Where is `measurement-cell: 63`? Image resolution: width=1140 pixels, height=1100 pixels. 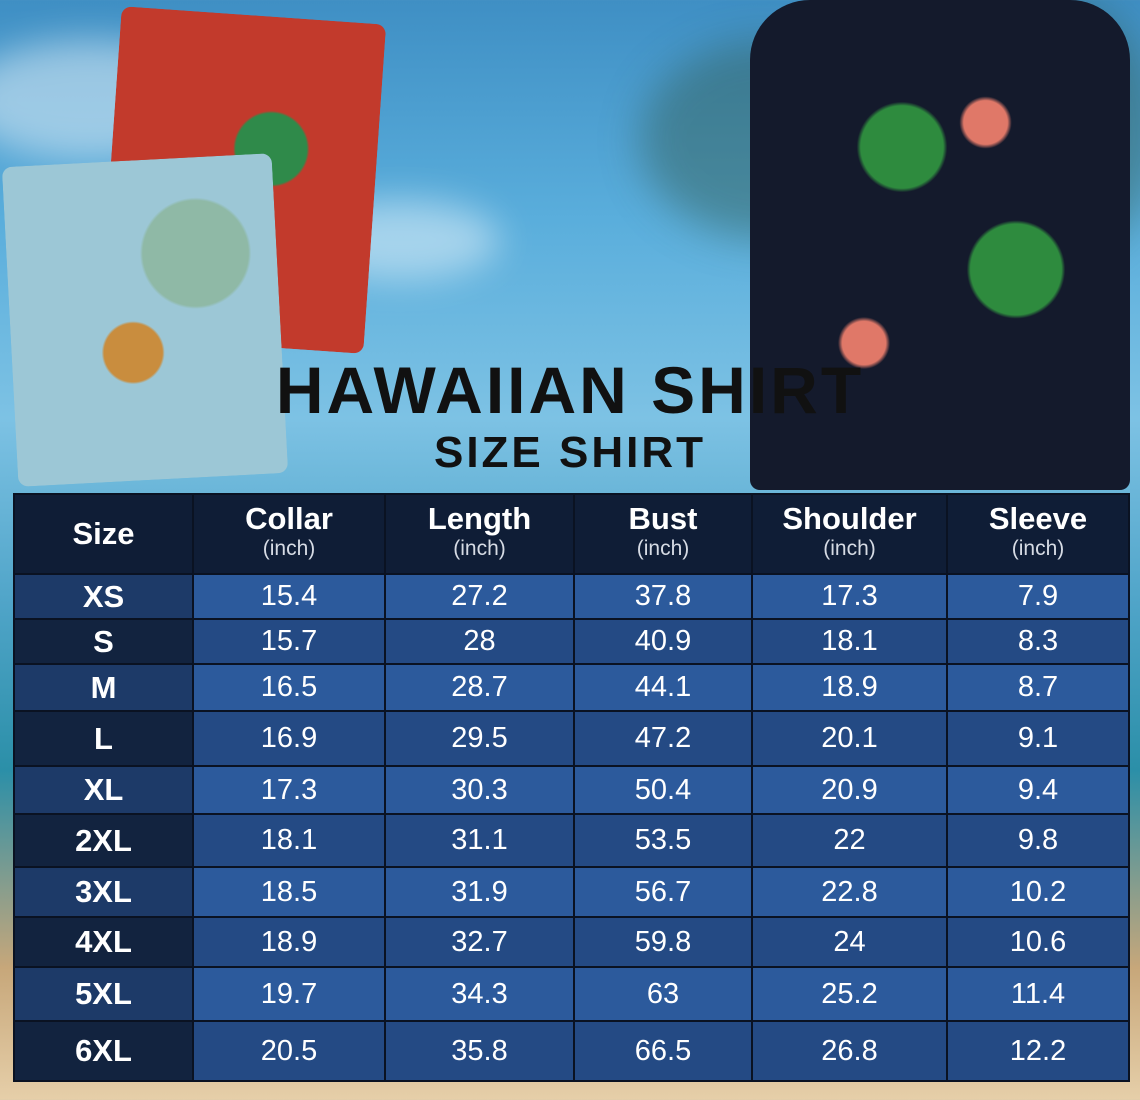
measurement-cell: 63 is located at coordinates (663, 994).